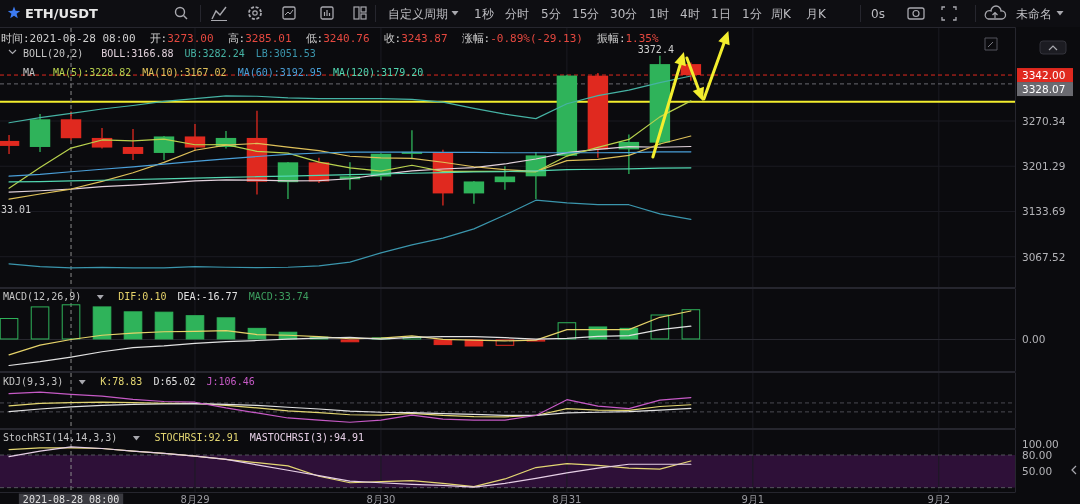 This screenshot has height=504, width=1080. Describe the element at coordinates (1044, 166) in the screenshot. I see `y-tick-label: 3201.29` at that location.